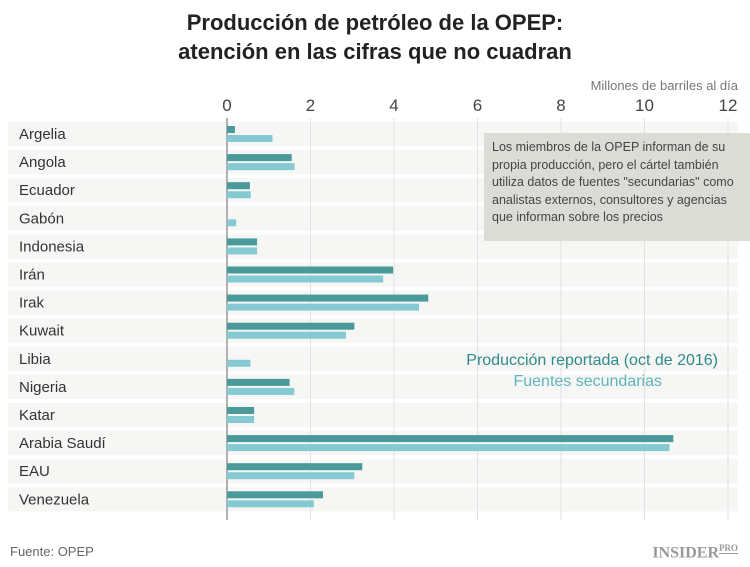  Describe the element at coordinates (644, 105) in the screenshot. I see `tick-label: 10` at that location.